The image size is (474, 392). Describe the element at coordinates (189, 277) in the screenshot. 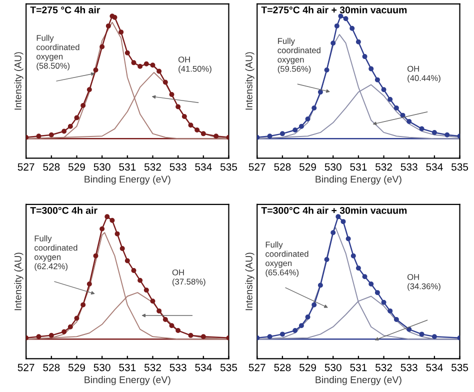

I see `annotation: OH (37.58%)` at that location.